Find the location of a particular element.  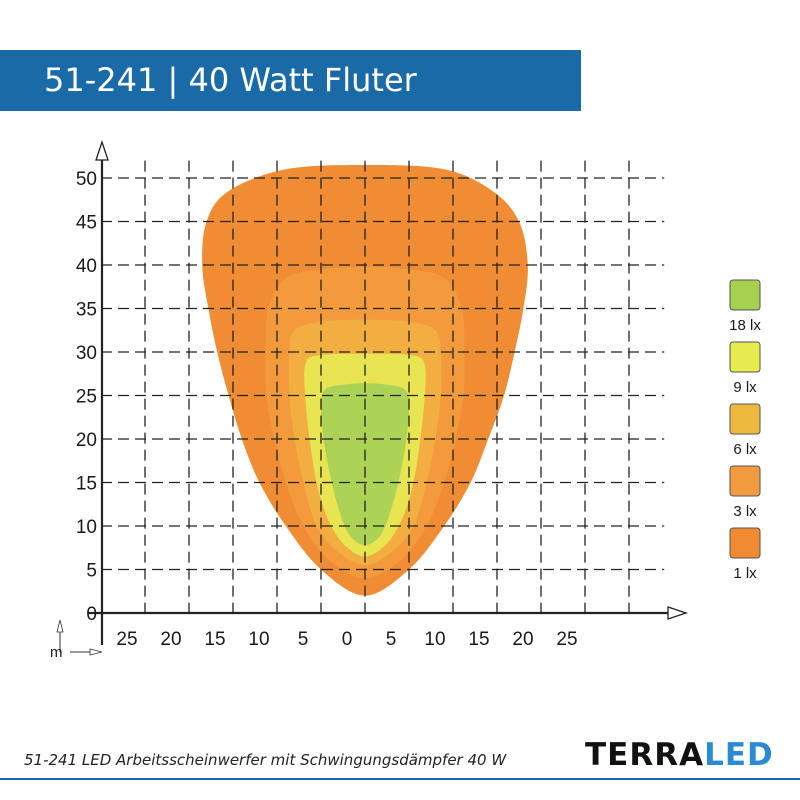

y-tick-label: 20 is located at coordinates (86, 440).